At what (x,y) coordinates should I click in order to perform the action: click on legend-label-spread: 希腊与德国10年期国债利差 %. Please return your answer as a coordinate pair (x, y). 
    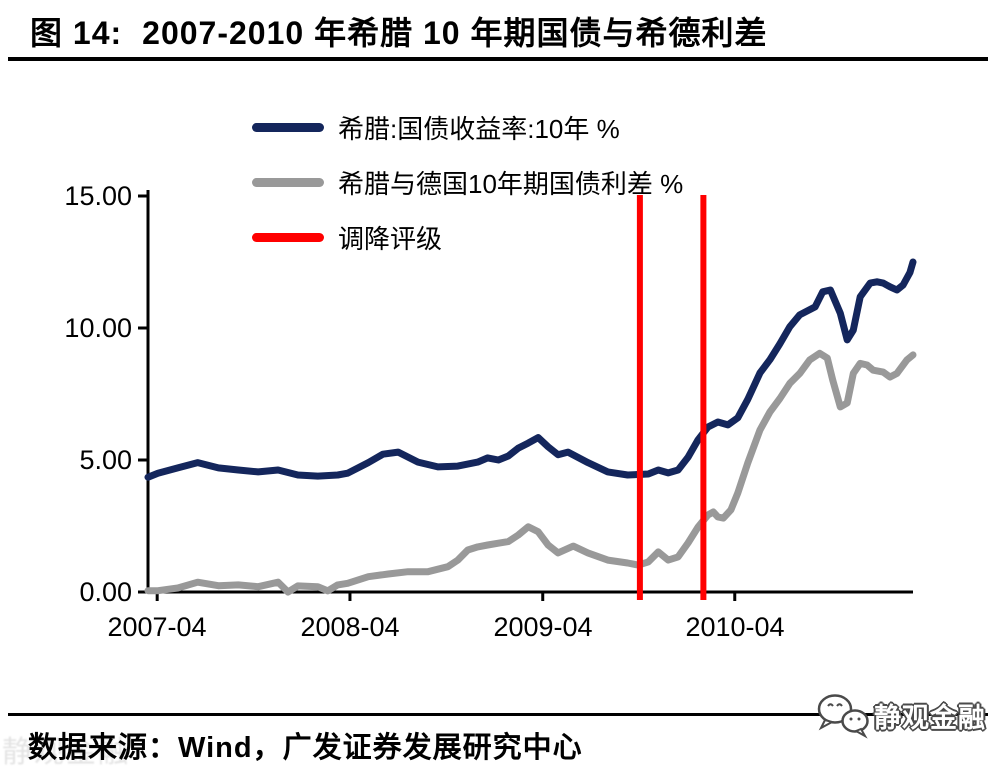
    Looking at the image, I should click on (511, 183).